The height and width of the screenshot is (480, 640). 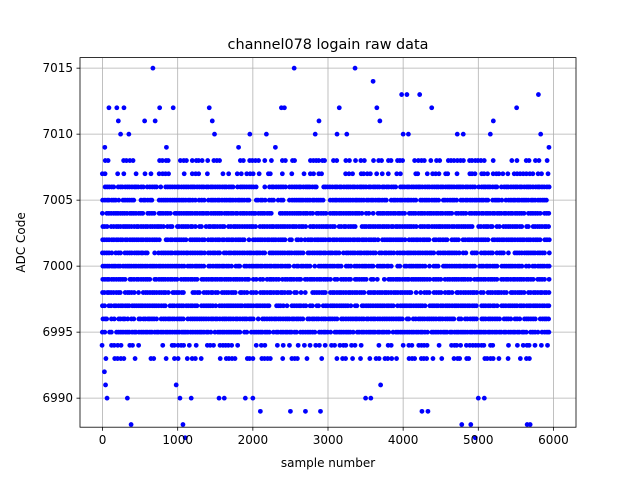 What do you see at coordinates (103, 440) in the screenshot?
I see `x-tick-label: 0` at bounding box center [103, 440].